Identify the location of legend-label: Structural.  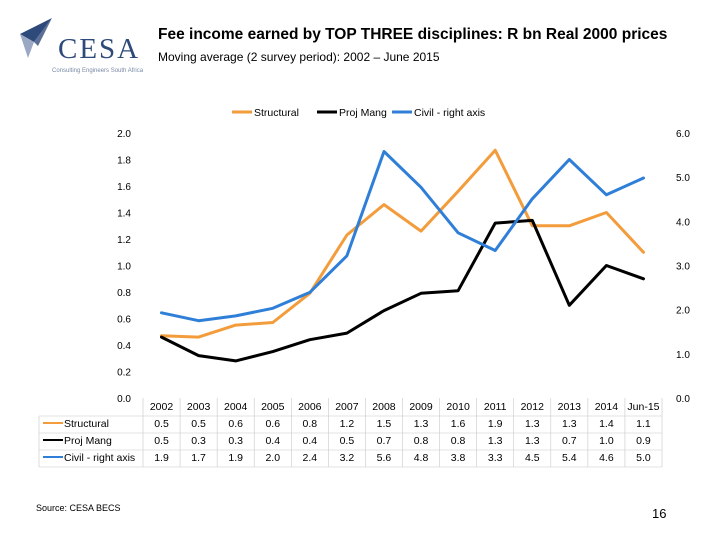
(276, 113).